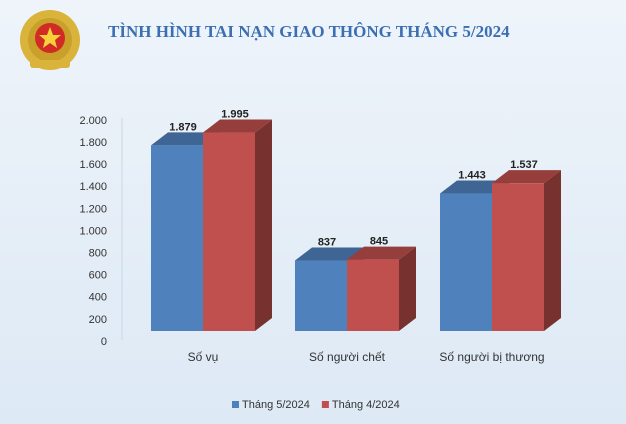  What do you see at coordinates (98, 276) in the screenshot?
I see `y-tick-label: 600` at bounding box center [98, 276].